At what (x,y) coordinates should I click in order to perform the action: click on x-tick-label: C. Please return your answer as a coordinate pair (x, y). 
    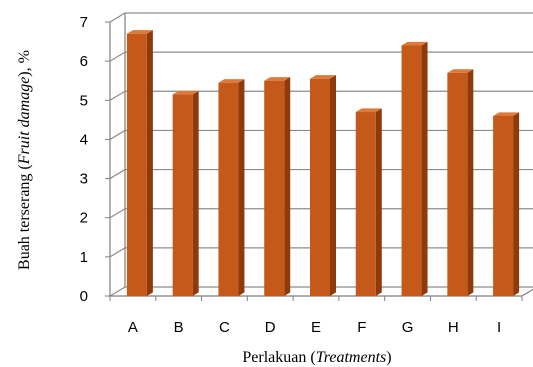
    Looking at the image, I should click on (224, 327).